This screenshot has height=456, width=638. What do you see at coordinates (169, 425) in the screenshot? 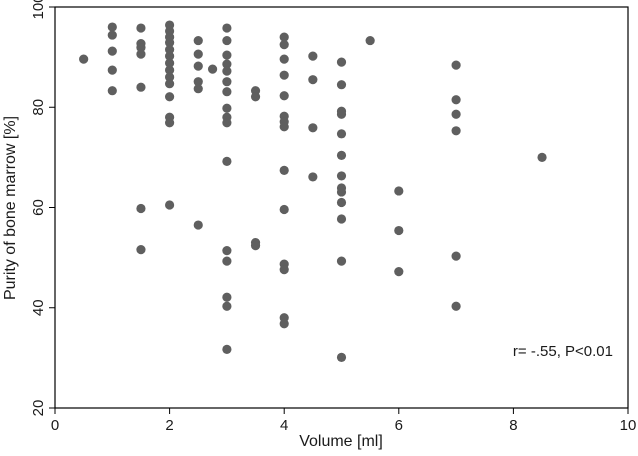
I see `x-tick-label: 2` at bounding box center [169, 425].